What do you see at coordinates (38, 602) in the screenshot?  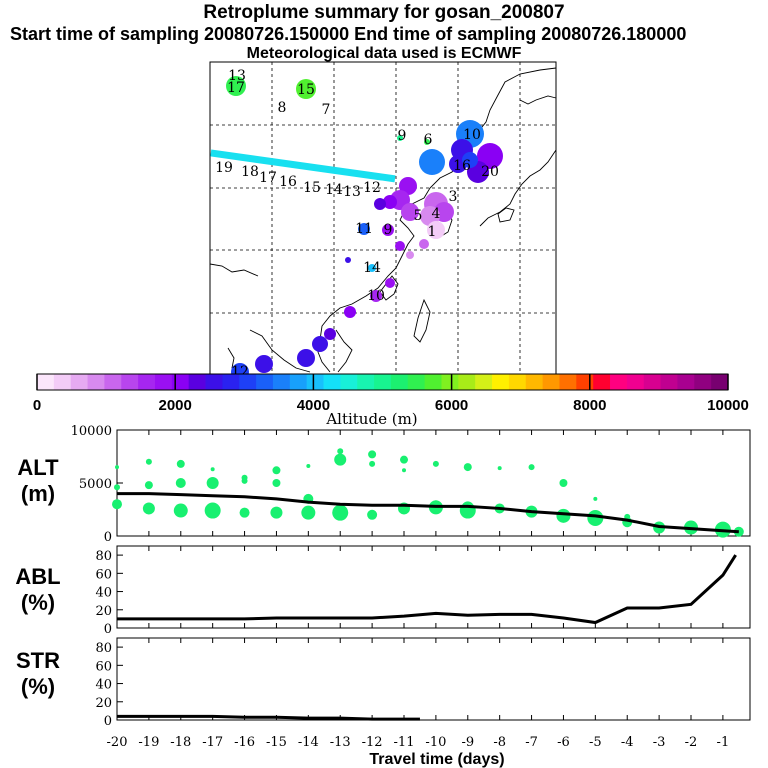 I see `abl-label-line2: (%)` at bounding box center [38, 602].